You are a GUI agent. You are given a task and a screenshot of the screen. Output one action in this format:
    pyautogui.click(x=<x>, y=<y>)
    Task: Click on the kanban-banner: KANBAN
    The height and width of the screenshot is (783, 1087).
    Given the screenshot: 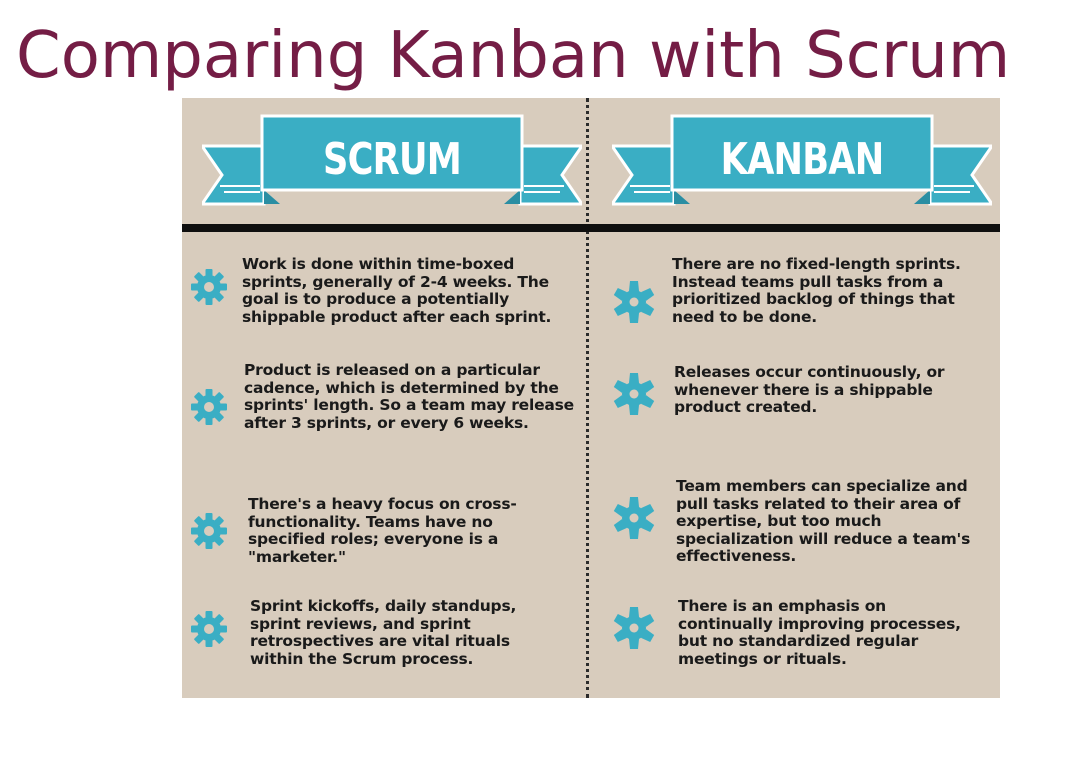 What is the action you would take?
    pyautogui.click(x=802, y=162)
    